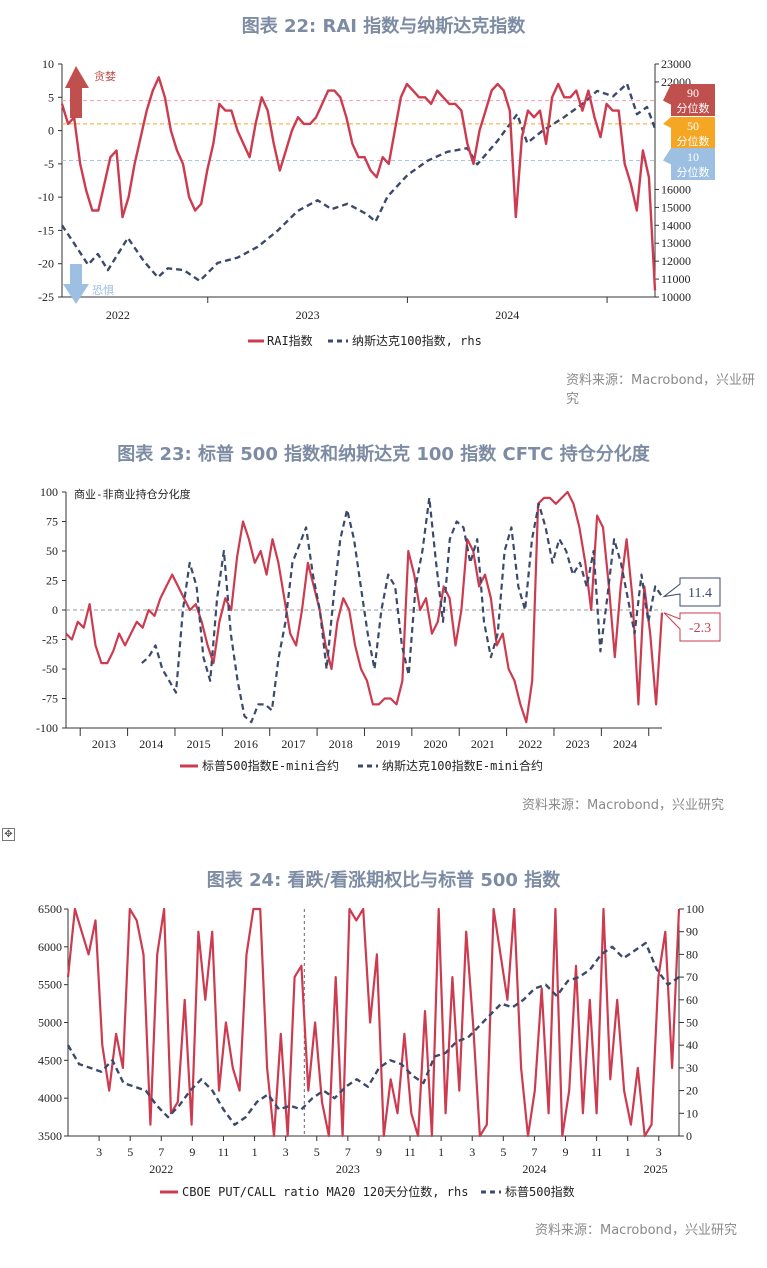 This screenshot has width=767, height=1268. Describe the element at coordinates (676, 189) in the screenshot. I see `y2-tick-label: 16000` at that location.